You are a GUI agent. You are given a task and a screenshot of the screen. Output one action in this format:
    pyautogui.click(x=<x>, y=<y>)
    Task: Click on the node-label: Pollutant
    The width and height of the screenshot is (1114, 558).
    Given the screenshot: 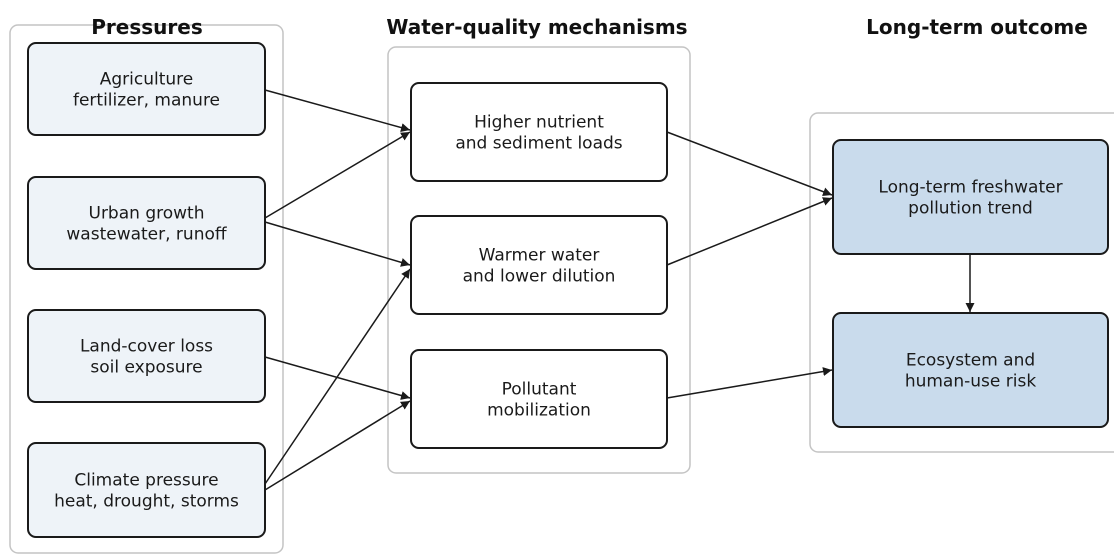 What is the action you would take?
    pyautogui.click(x=539, y=390)
    